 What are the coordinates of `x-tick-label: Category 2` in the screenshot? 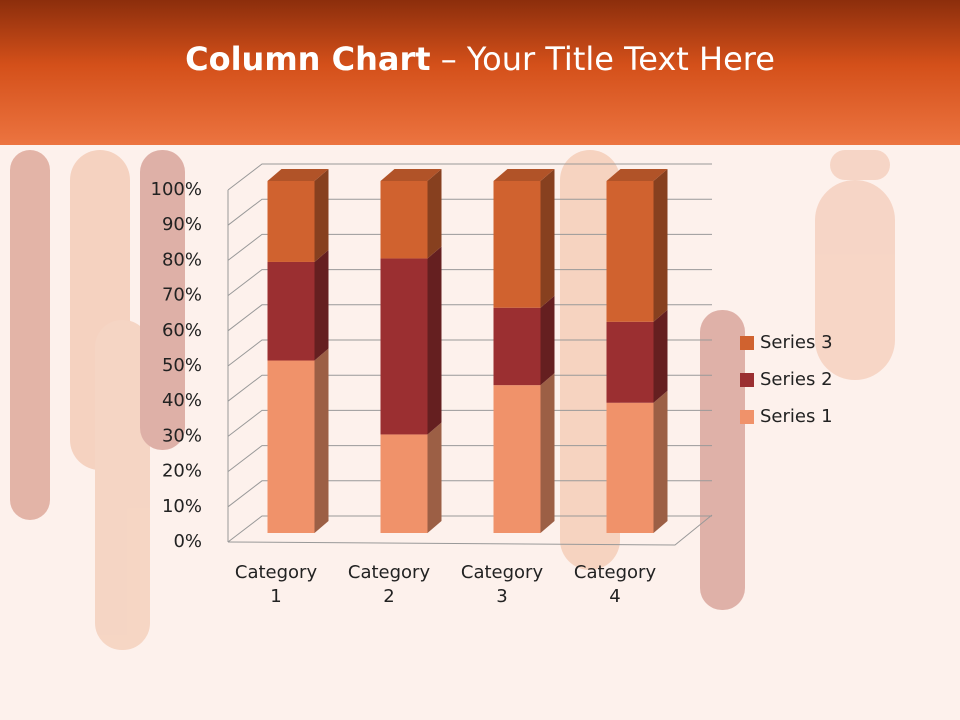 It's located at (389, 584).